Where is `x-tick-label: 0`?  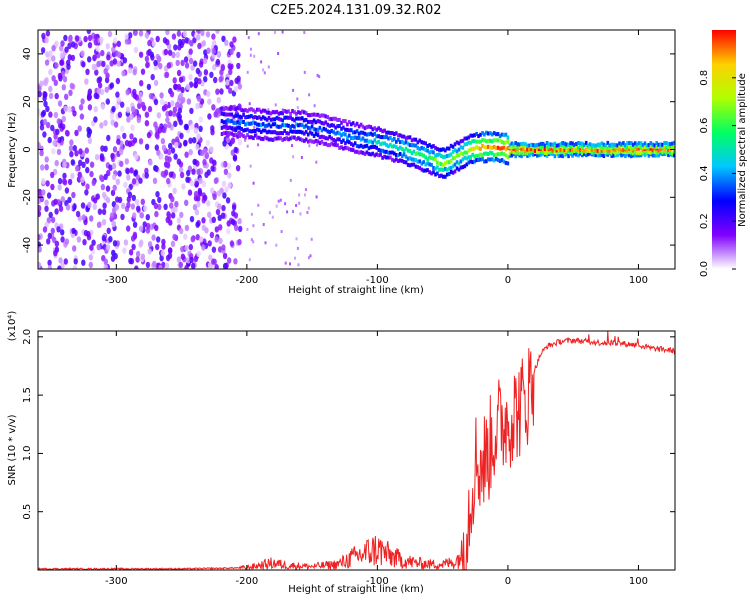
x-tick-label: 0 is located at coordinates (508, 581).